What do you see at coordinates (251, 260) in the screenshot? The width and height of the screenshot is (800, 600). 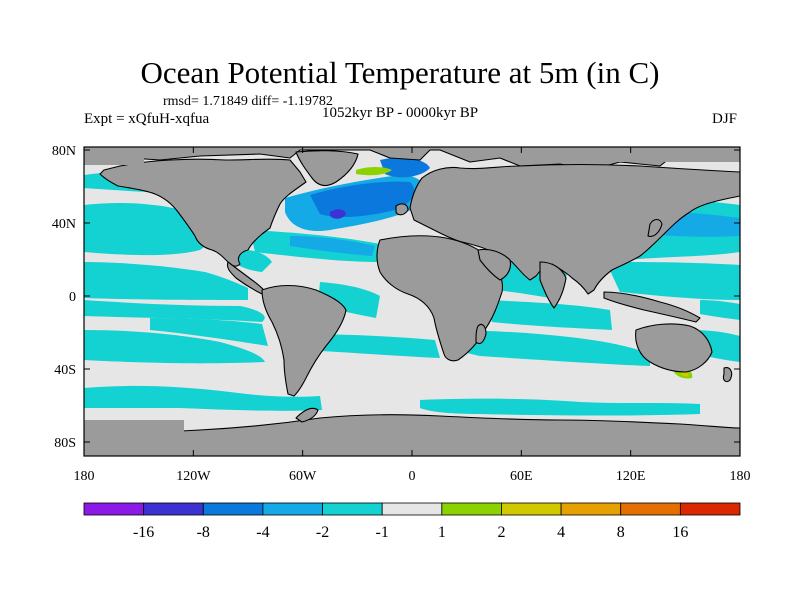 I see `gulf-cyan` at bounding box center [251, 260].